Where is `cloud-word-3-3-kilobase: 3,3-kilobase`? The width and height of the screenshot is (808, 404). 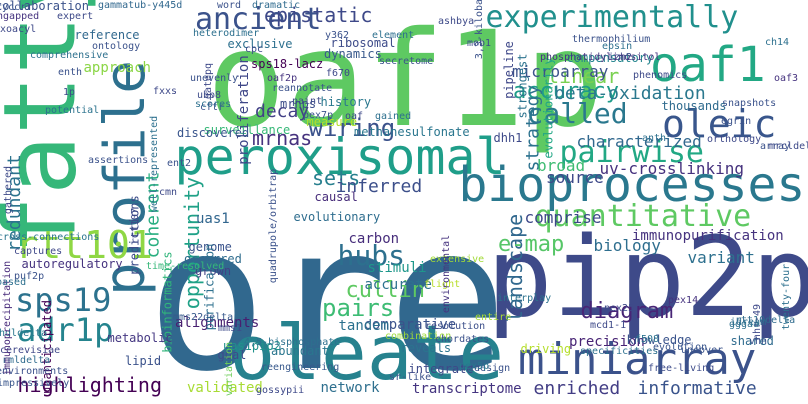 cloud-word-3-3-kilobase: 3,3-kilobase is located at coordinates (480, 29).